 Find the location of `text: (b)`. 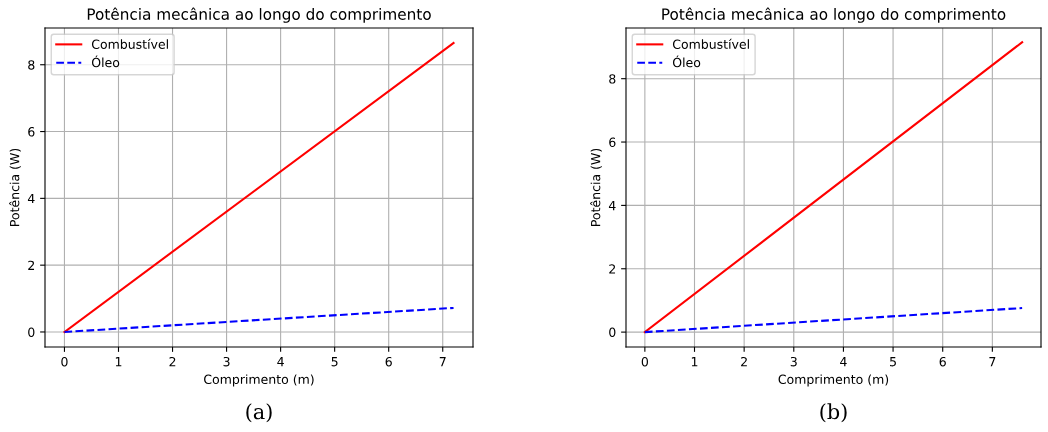

text: (b) is located at coordinates (833, 413).